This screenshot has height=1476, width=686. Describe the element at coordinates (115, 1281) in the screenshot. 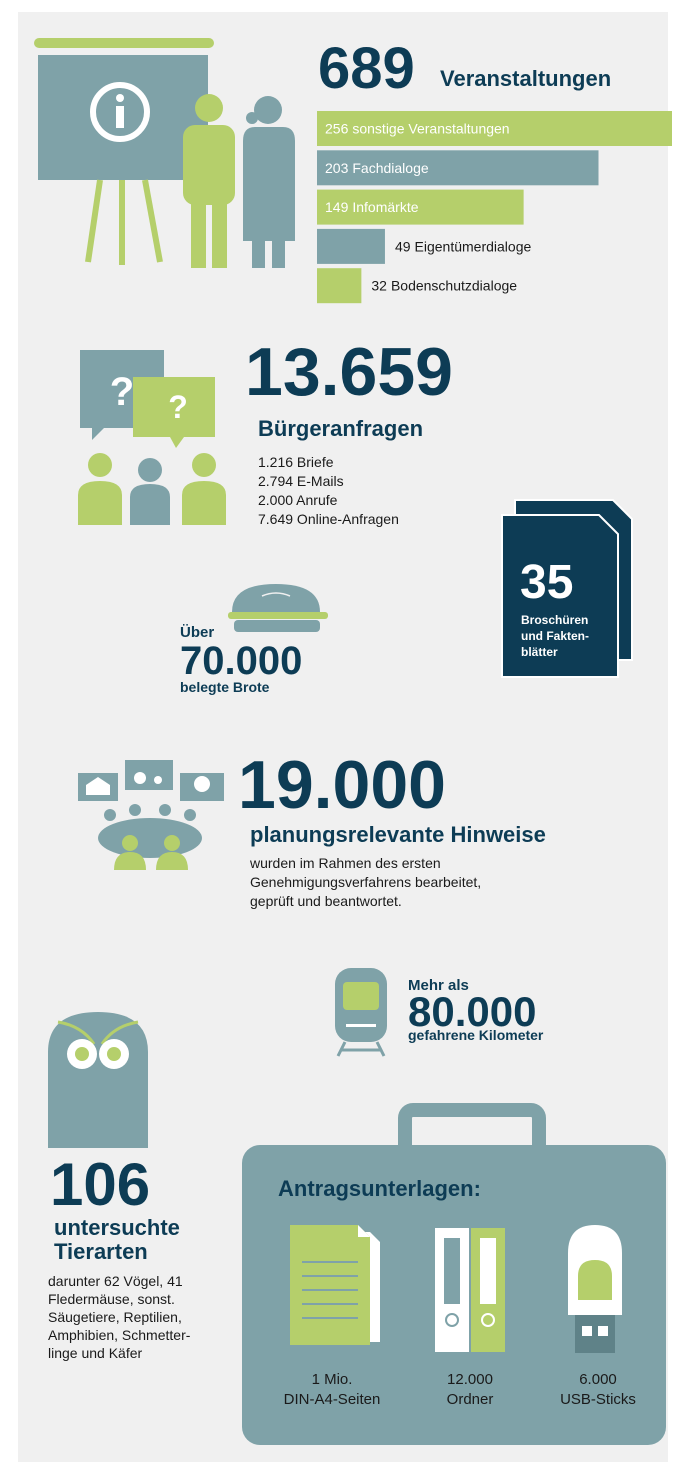

I see `species-text: darunter 62 Vögel, 41` at that location.